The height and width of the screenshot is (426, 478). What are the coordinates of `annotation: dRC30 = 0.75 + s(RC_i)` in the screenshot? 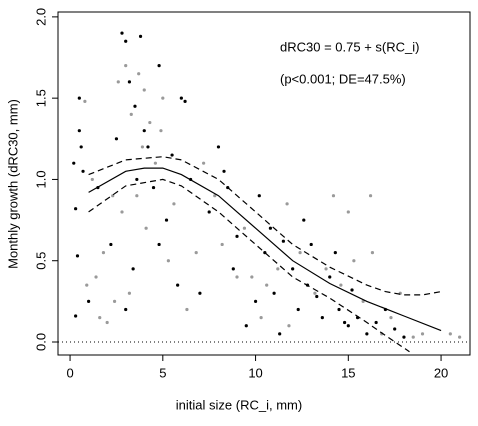 It's located at (349, 46).